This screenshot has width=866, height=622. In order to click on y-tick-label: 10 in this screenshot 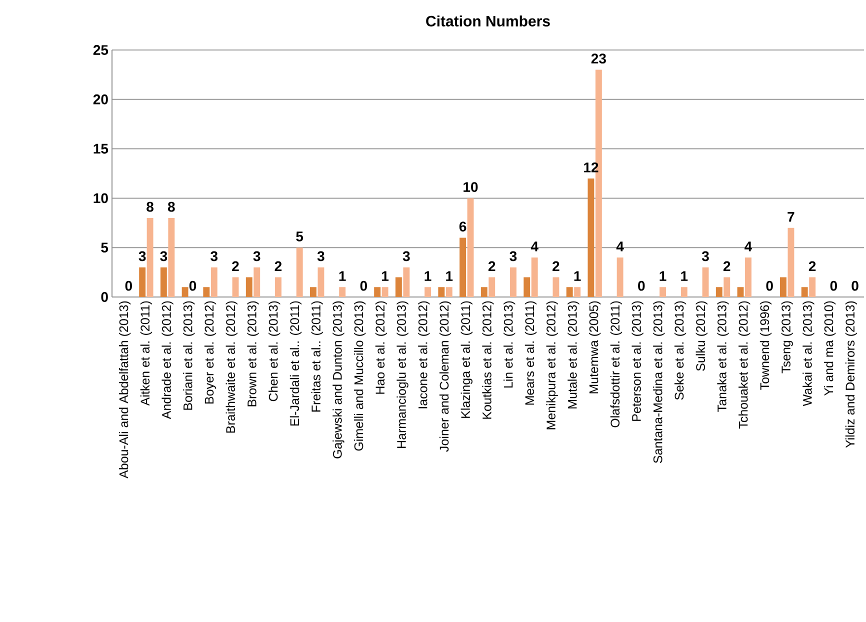, I will do `click(101, 198)`.